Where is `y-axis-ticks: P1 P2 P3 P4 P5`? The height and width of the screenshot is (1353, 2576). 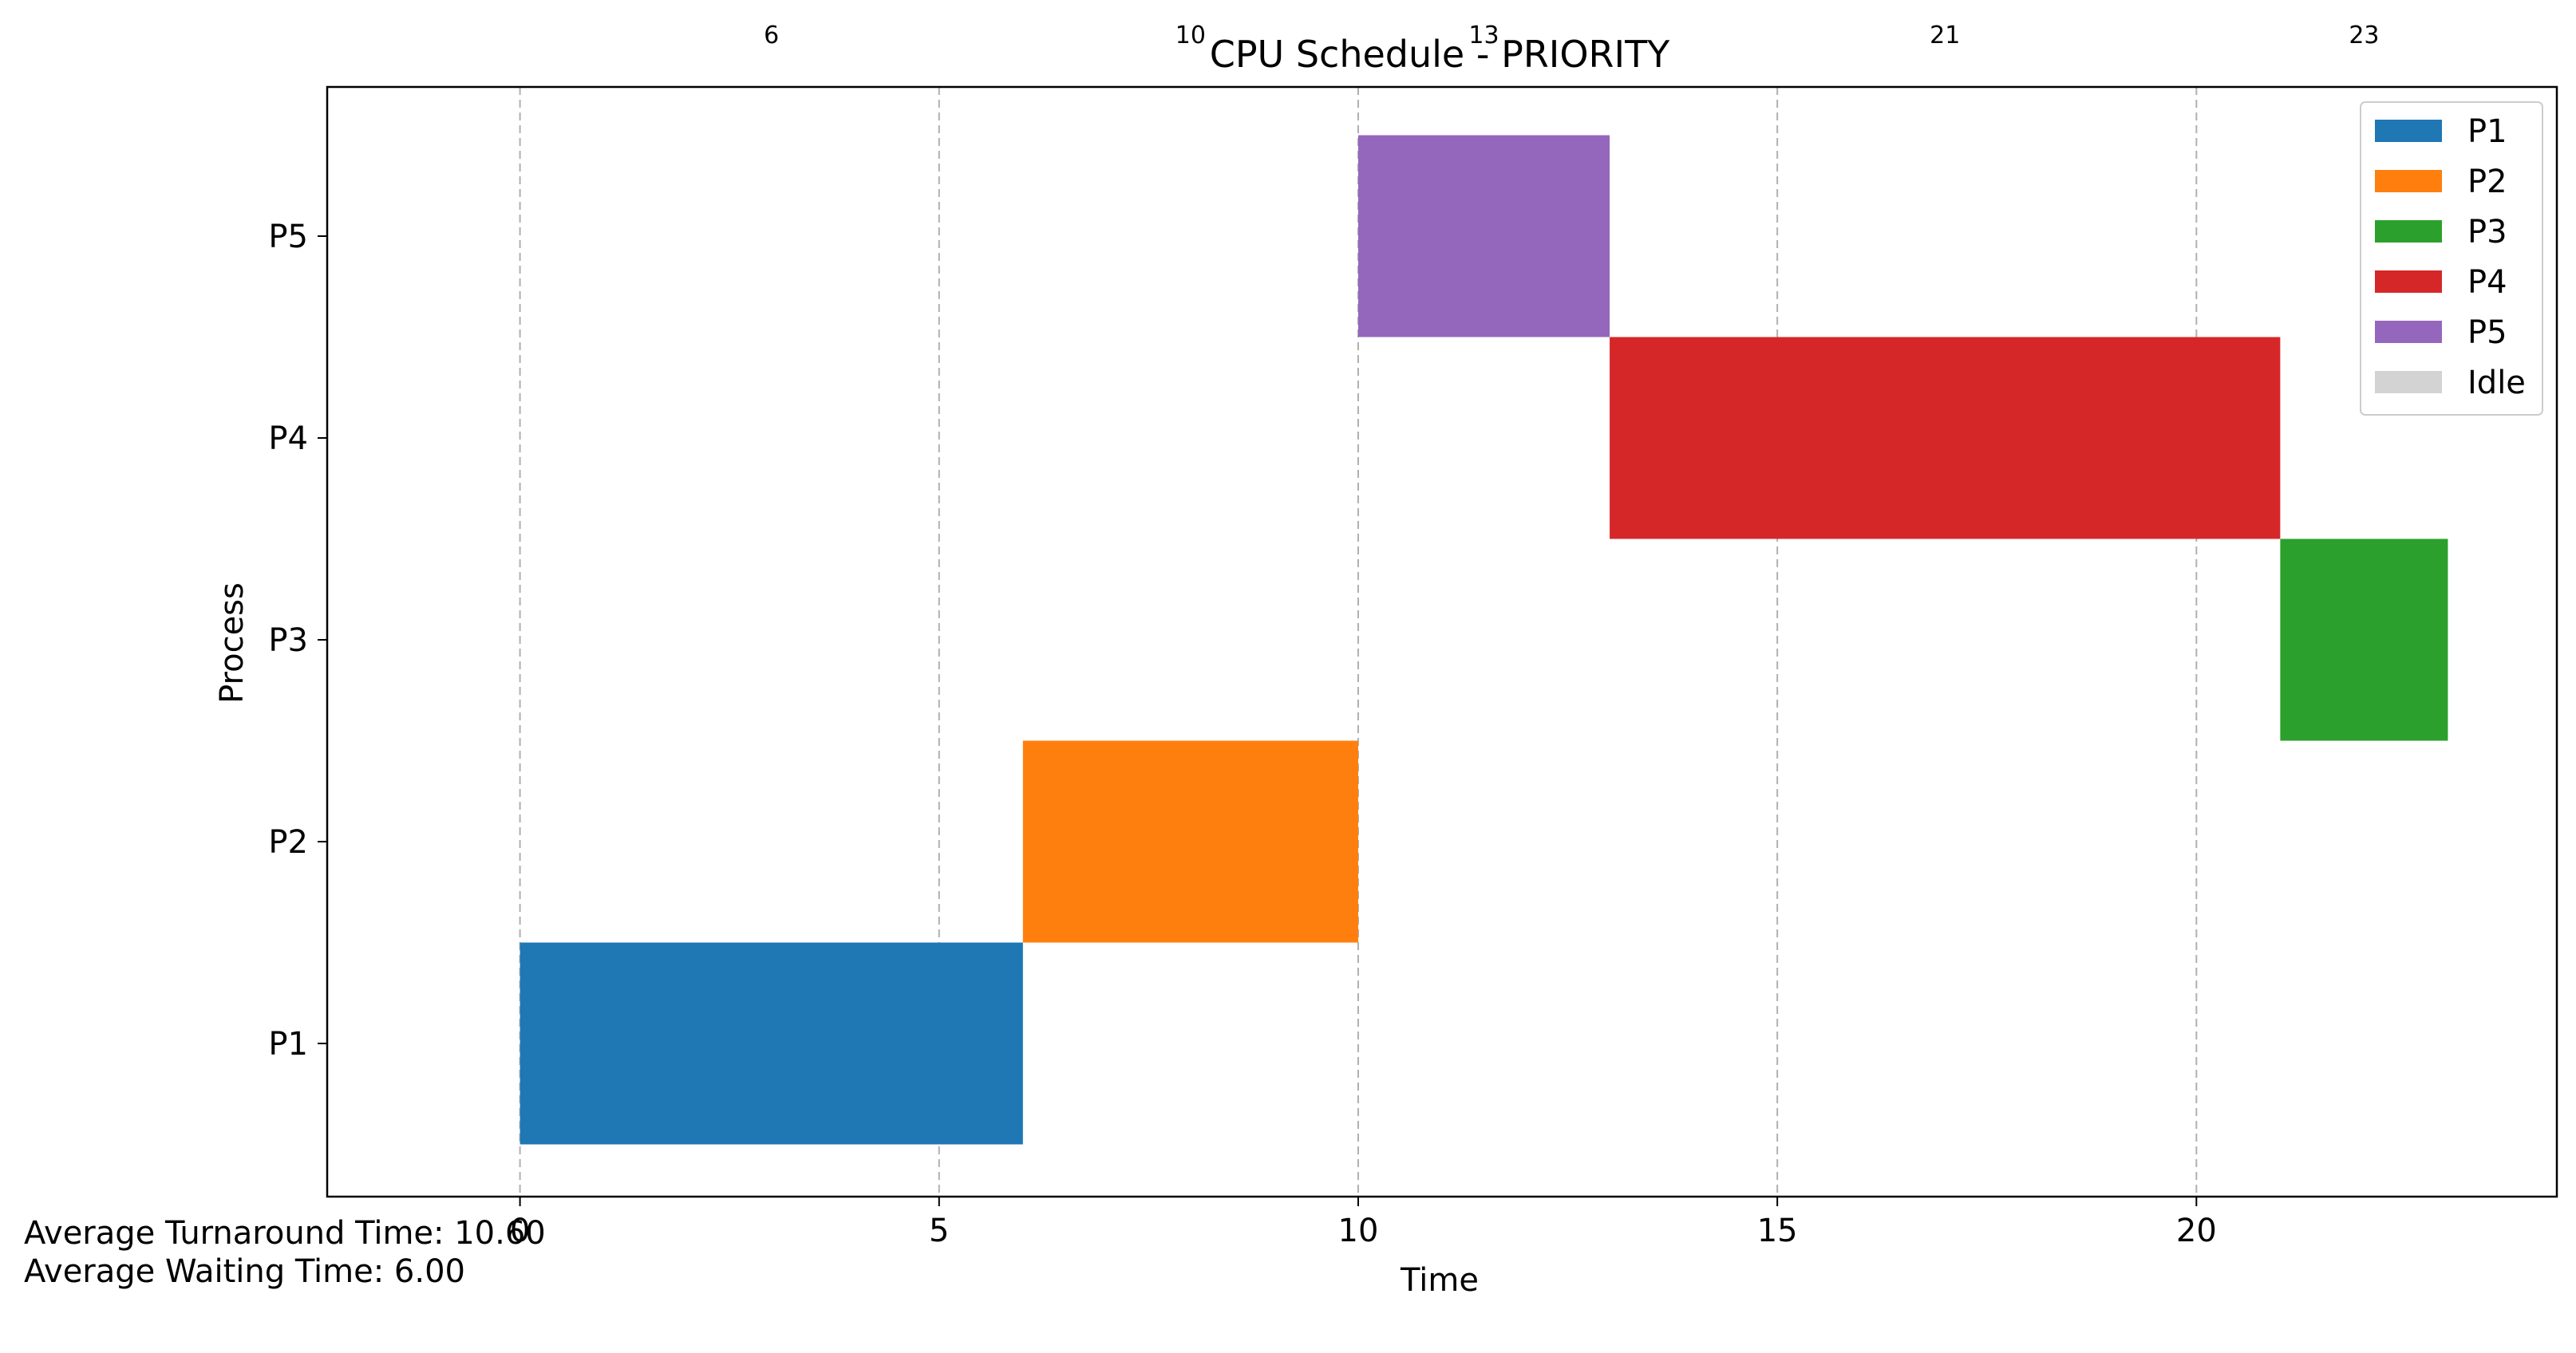 y-axis-ticks: P1 P2 P3 P4 P5 is located at coordinates (297, 641).